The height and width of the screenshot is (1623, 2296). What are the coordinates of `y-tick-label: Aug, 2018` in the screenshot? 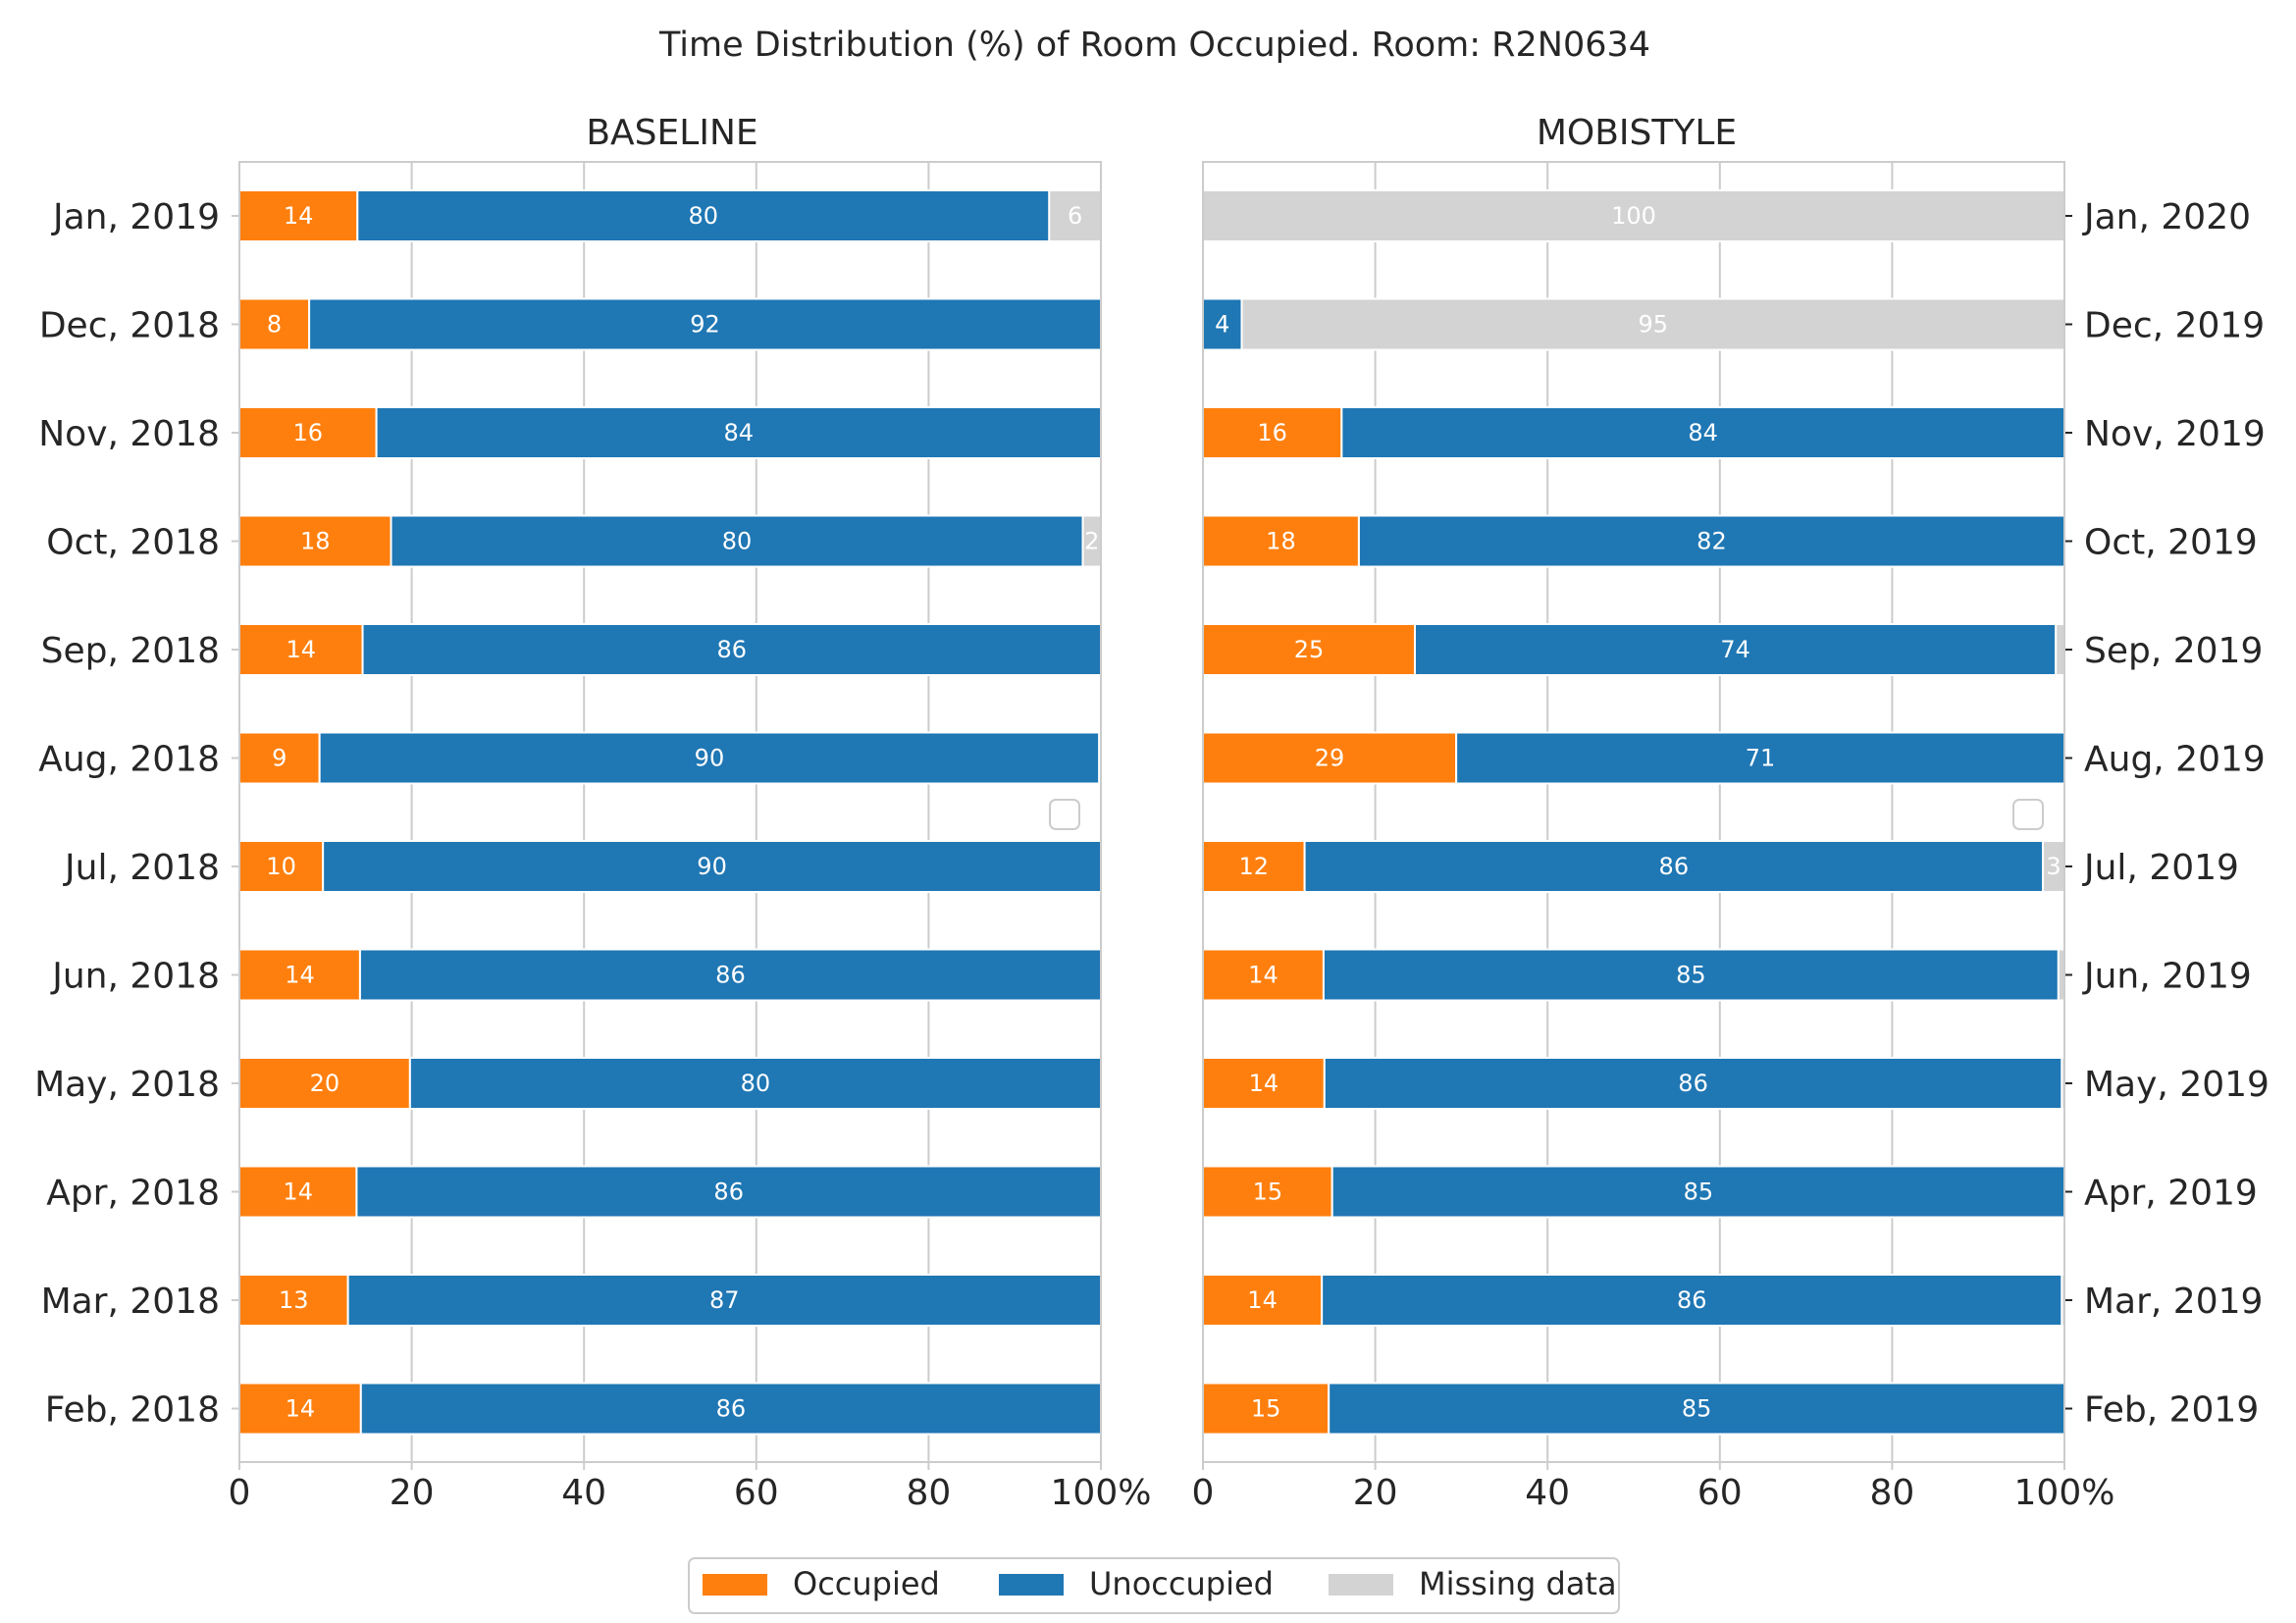 It's located at (129, 760).